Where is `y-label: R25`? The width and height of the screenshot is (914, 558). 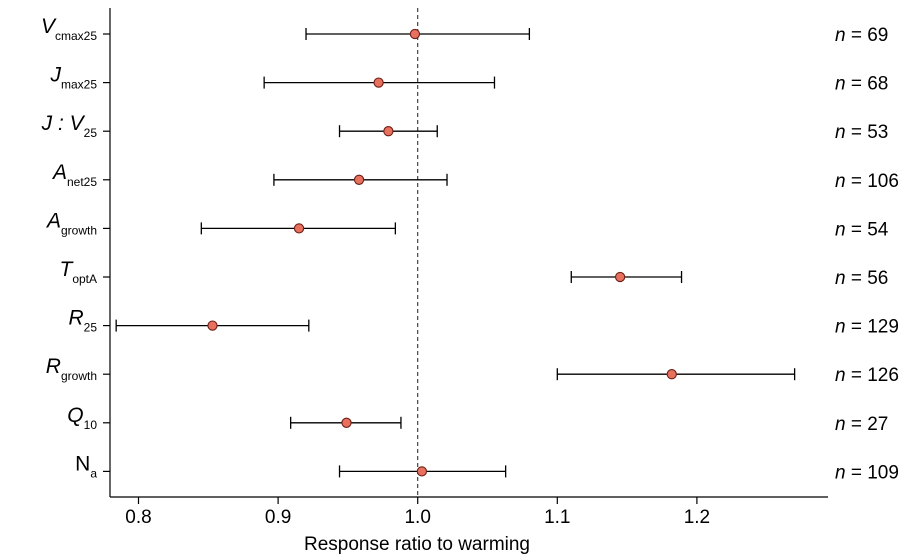 y-label: R25 is located at coordinates (82, 321).